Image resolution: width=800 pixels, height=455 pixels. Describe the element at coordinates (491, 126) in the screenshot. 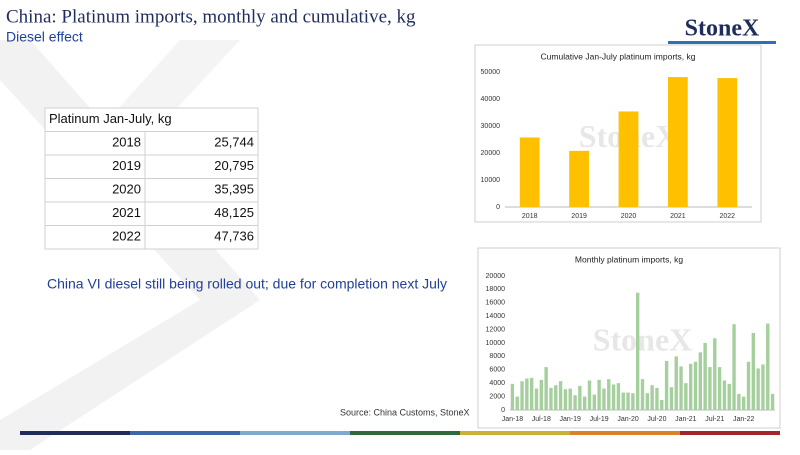

I see `y-tick-label: 30000` at that location.